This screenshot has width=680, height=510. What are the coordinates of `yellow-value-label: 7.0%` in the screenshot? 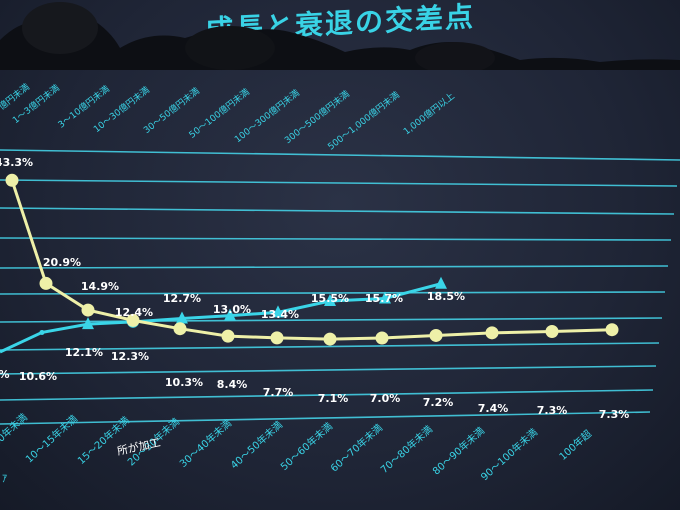 It's located at (385, 398).